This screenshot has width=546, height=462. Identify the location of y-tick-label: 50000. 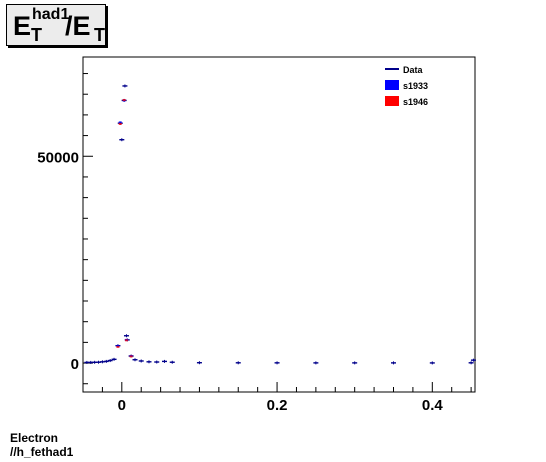
(58, 157).